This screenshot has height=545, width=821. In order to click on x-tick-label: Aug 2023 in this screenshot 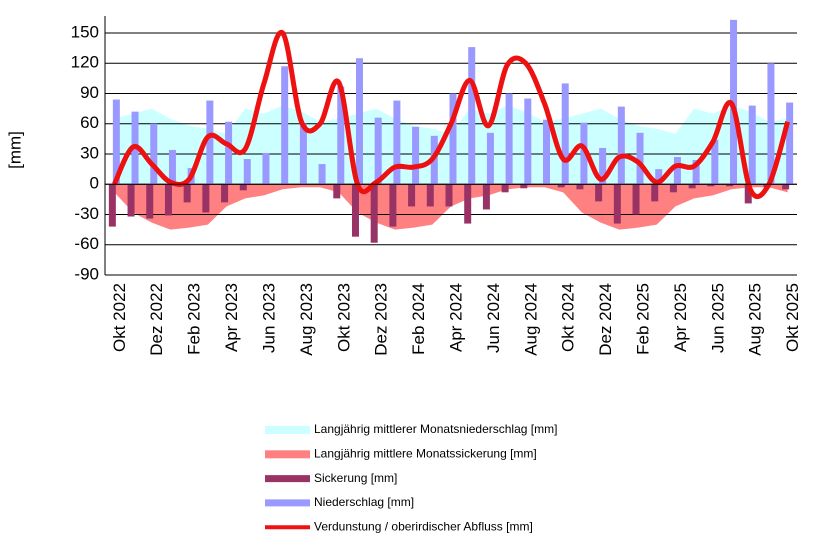, I will do `click(306, 319)`.